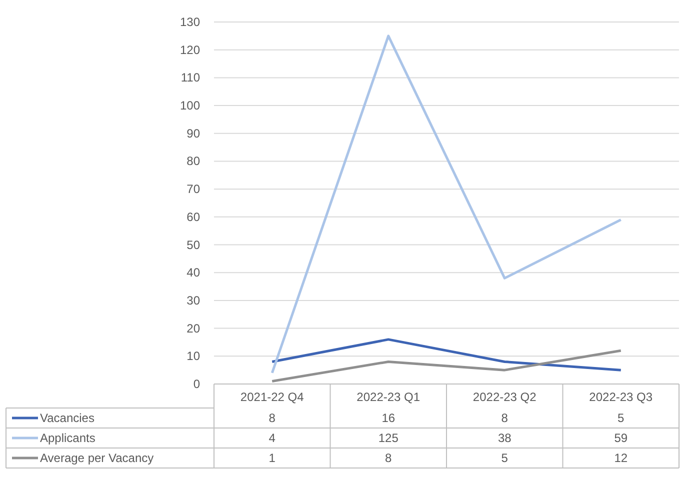 This screenshot has height=489, width=680. What do you see at coordinates (193, 217) in the screenshot?
I see `y-tick-label: 60` at bounding box center [193, 217].